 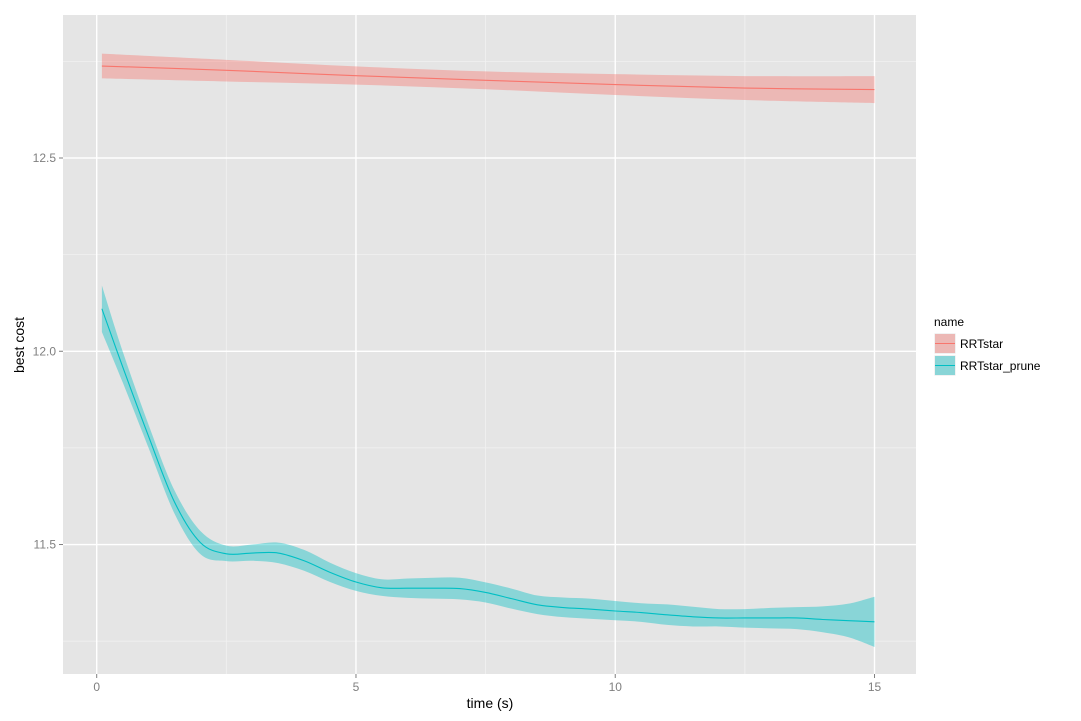 I want to click on x-tick-label: 10, so click(x=616, y=687).